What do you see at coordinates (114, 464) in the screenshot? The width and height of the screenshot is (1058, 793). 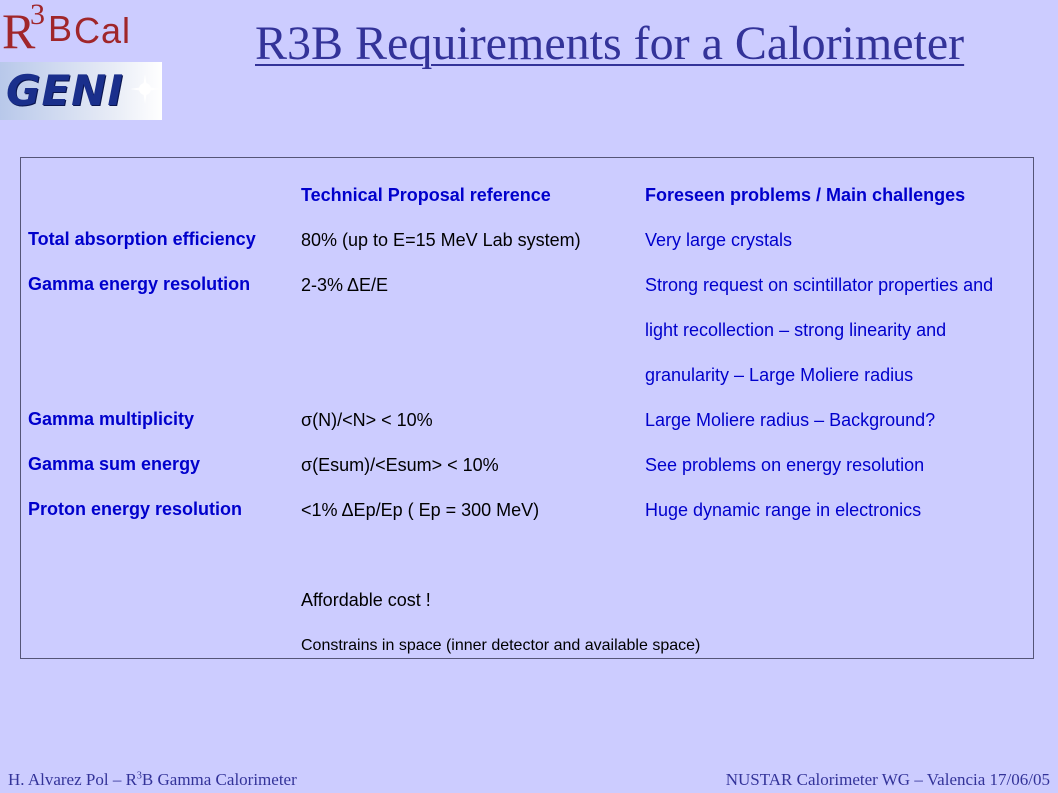 I see `row-label: Gamma sum energy` at bounding box center [114, 464].